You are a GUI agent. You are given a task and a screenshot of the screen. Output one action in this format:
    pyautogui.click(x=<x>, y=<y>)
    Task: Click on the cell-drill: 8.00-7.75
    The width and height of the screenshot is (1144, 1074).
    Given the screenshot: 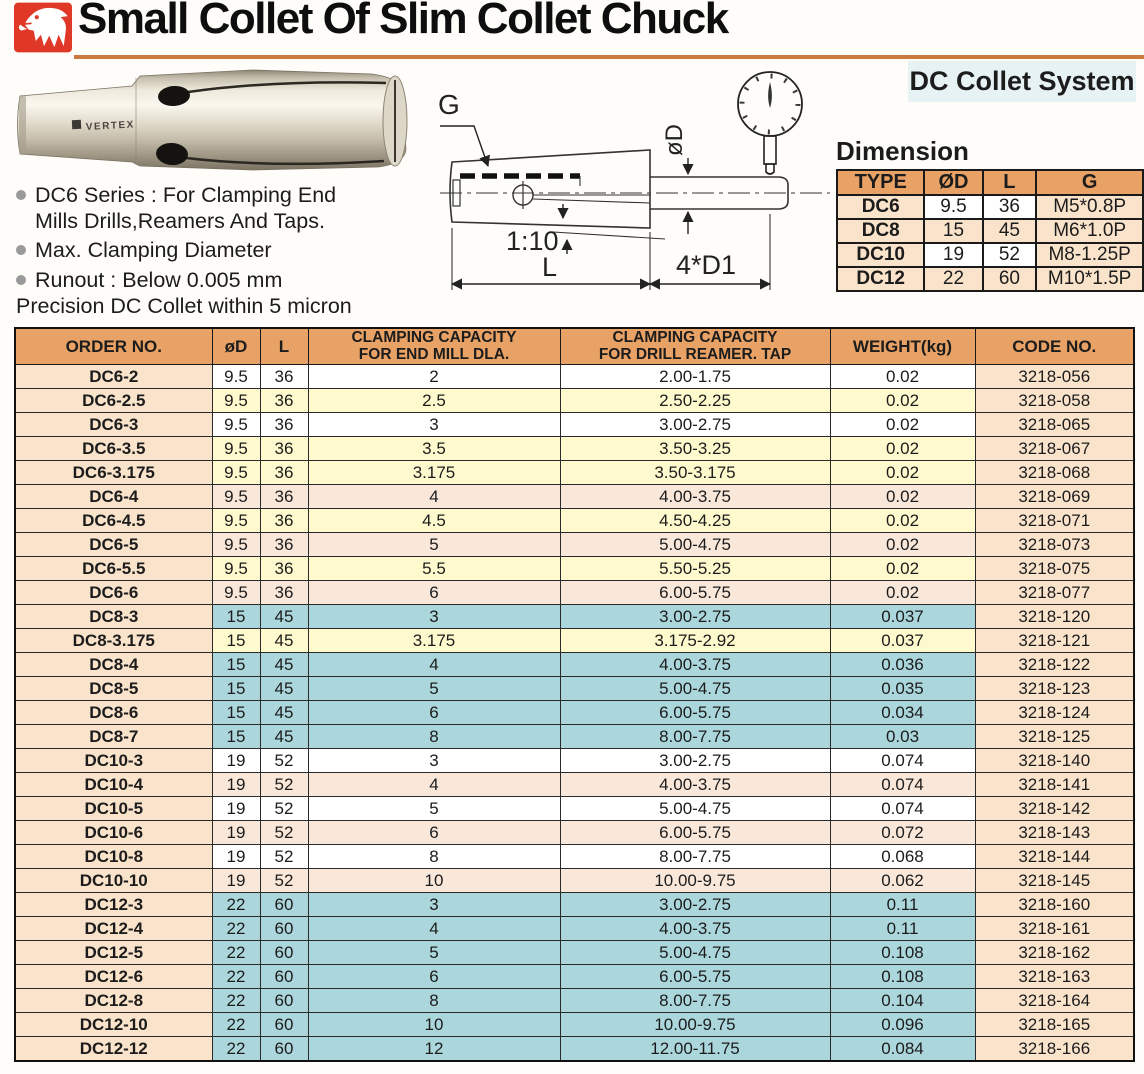 What is the action you would take?
    pyautogui.click(x=695, y=737)
    